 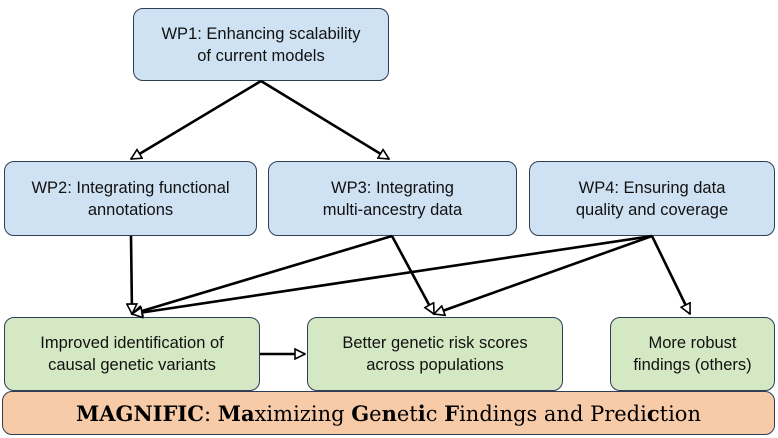 What do you see at coordinates (392, 198) in the screenshot?
I see `wp3-box: WP3: Integrating multi-ancestry data` at bounding box center [392, 198].